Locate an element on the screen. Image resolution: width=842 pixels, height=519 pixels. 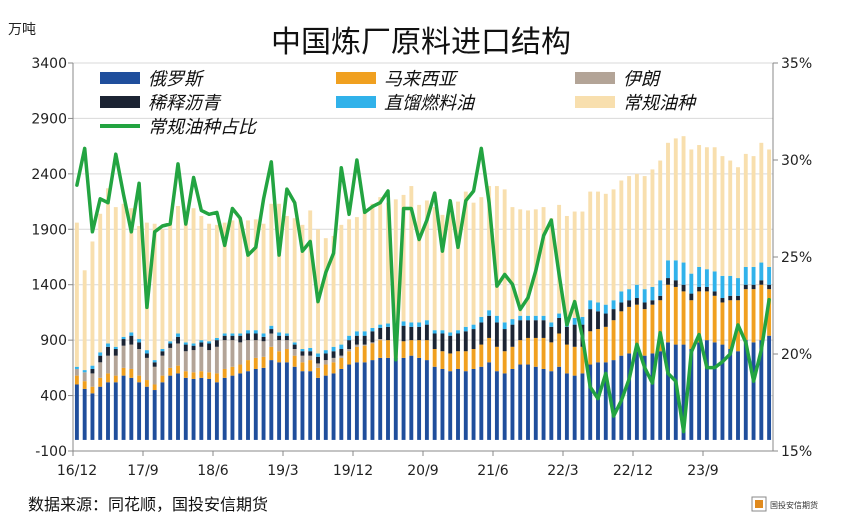
legend-label-conventional: 常规油种 is located at coordinates (660, 103).